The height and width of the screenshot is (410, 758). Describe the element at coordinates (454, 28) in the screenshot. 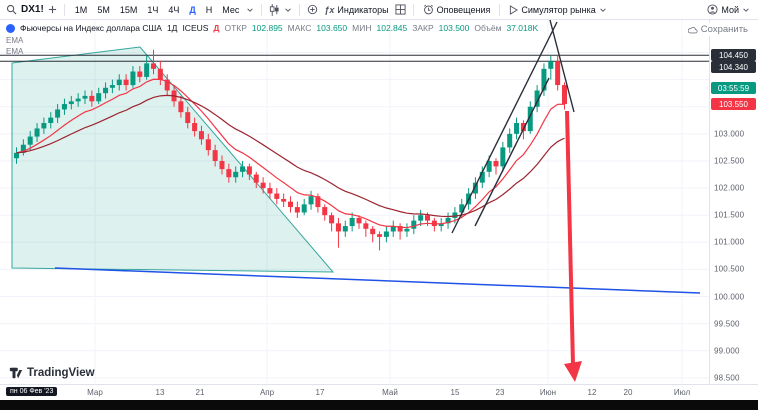

I see `close-value: 103.500` at that location.